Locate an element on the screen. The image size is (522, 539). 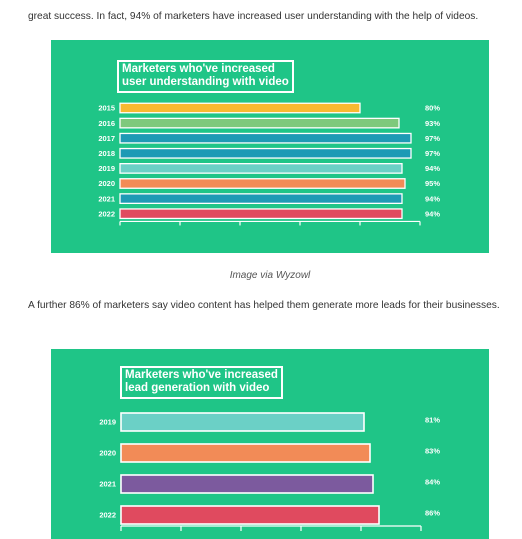
value-label: 93% is located at coordinates (432, 123).